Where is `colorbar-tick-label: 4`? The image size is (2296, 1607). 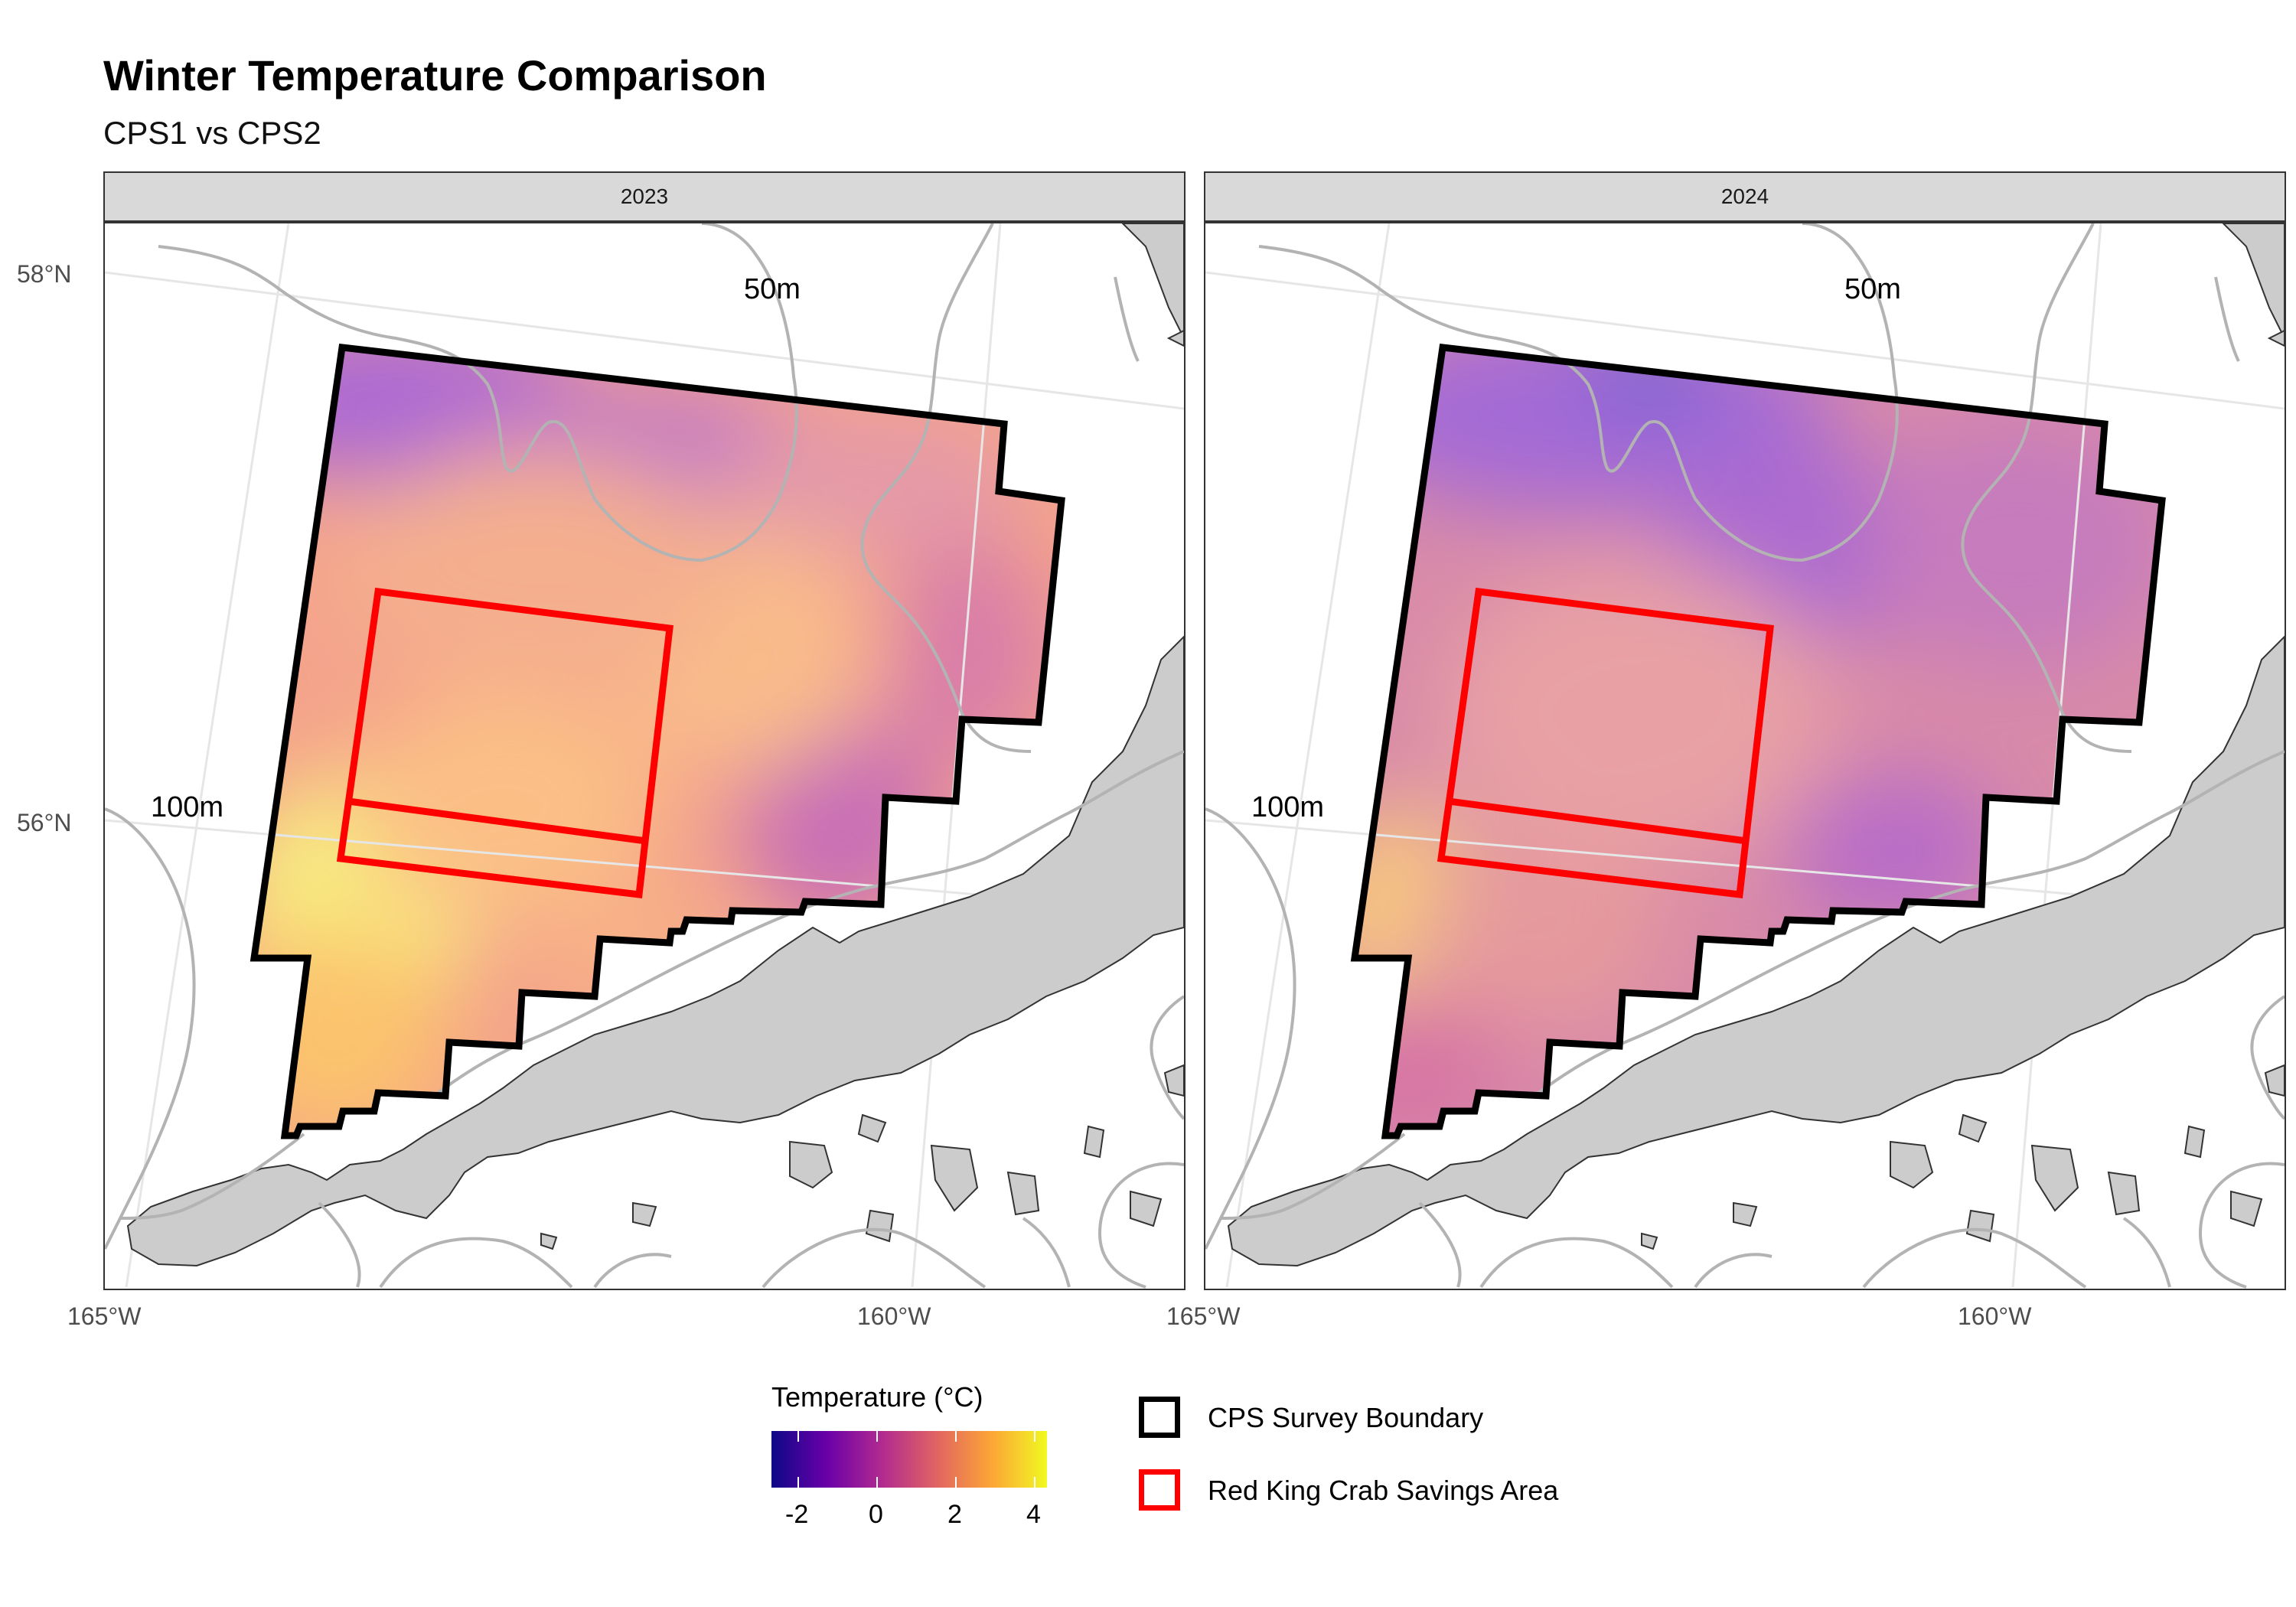 colorbar-tick-label: 4 is located at coordinates (1033, 1514).